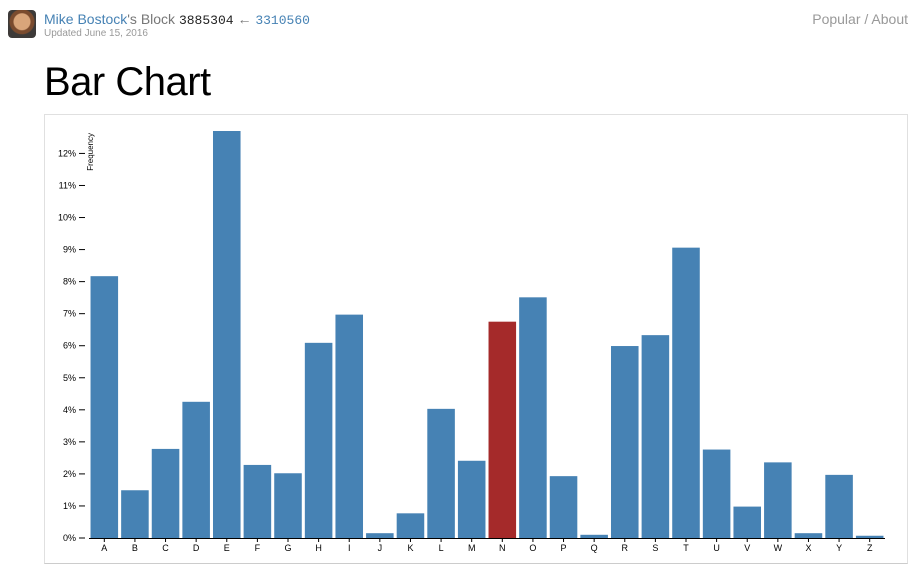 Image resolution: width=918 pixels, height=572 pixels. I want to click on x-tick-label: I, so click(349, 548).